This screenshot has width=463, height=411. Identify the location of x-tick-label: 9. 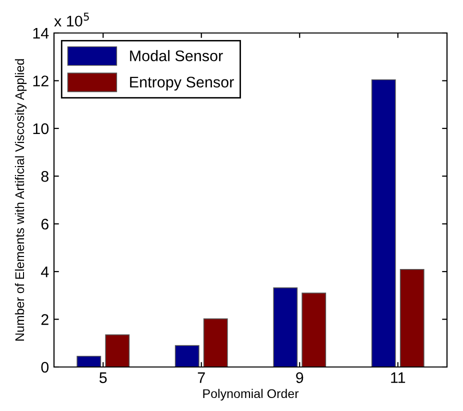
(300, 378).